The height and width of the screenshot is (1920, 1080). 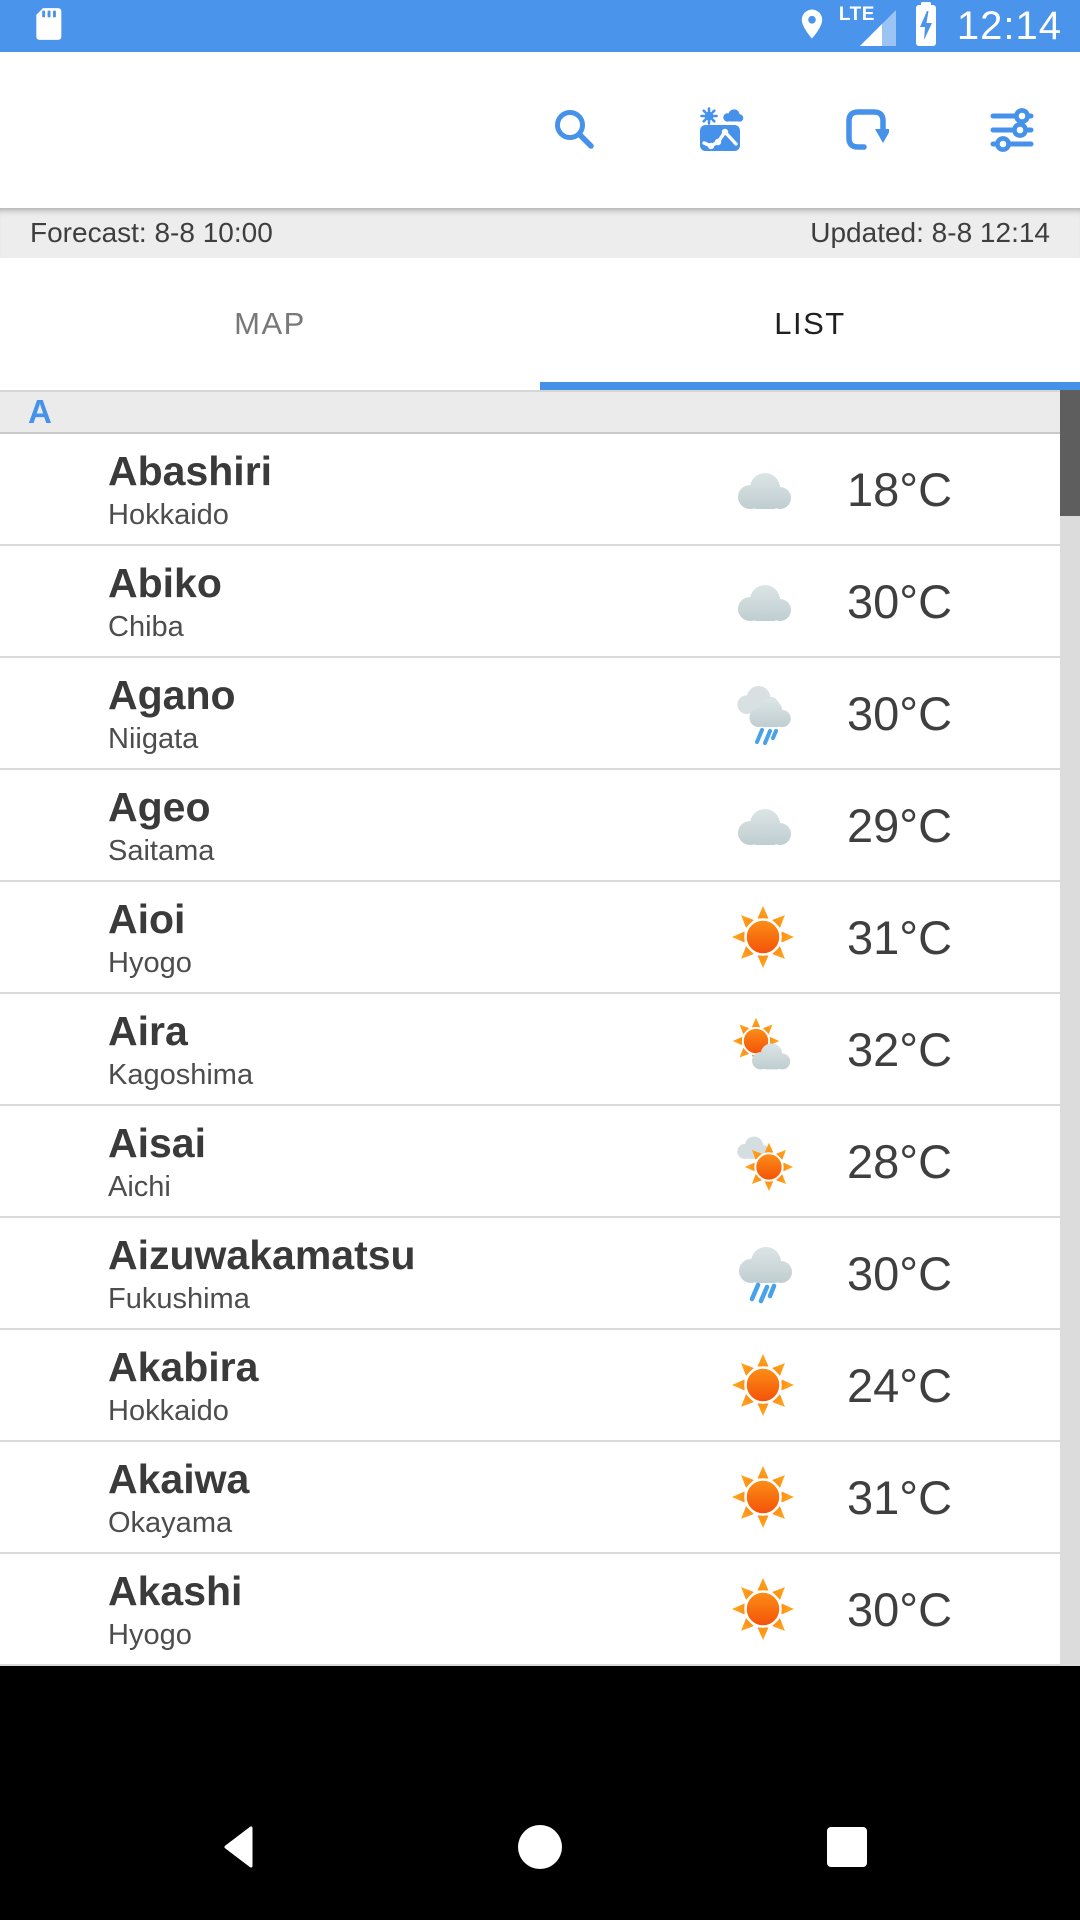 What do you see at coordinates (900, 825) in the screenshot?
I see `temperature-value: 29°C` at bounding box center [900, 825].